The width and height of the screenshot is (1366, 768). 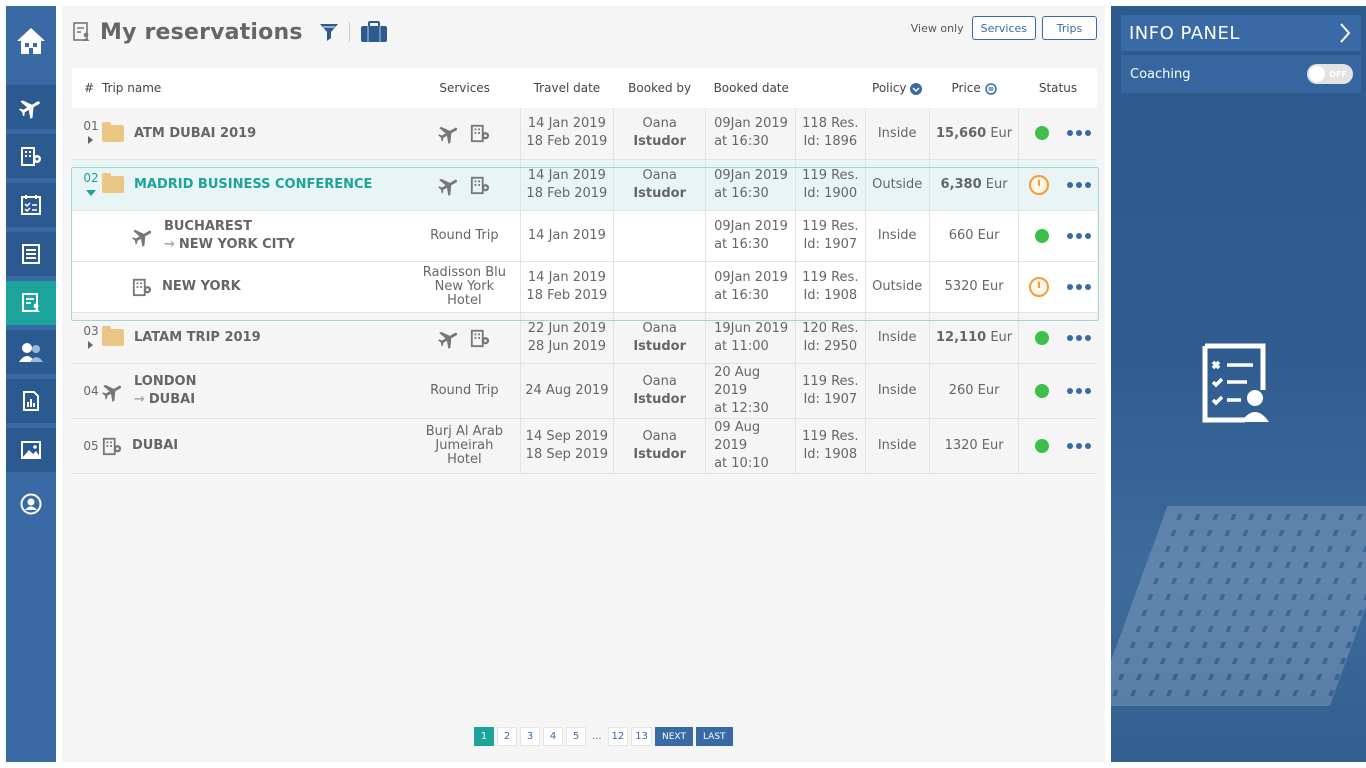 What do you see at coordinates (973, 391) in the screenshot?
I see `price-value: 260 Eur` at bounding box center [973, 391].